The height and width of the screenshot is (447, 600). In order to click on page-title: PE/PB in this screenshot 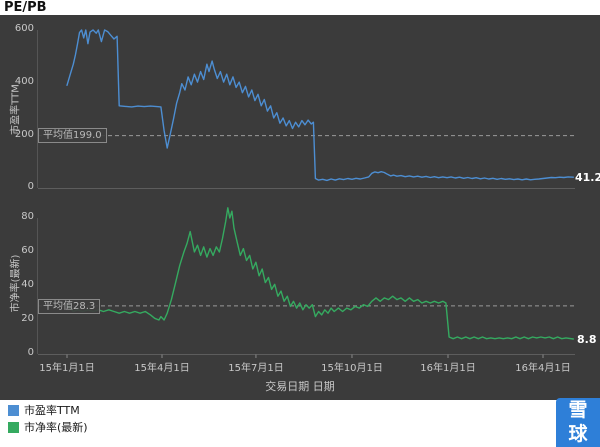, I will do `click(25, 7)`.